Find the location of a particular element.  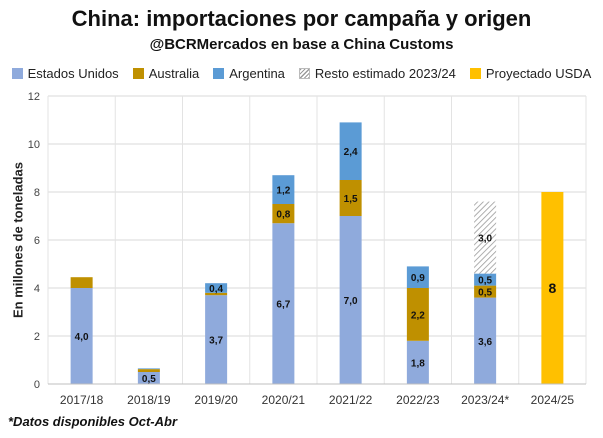

data-label: 1,2 is located at coordinates (283, 191).